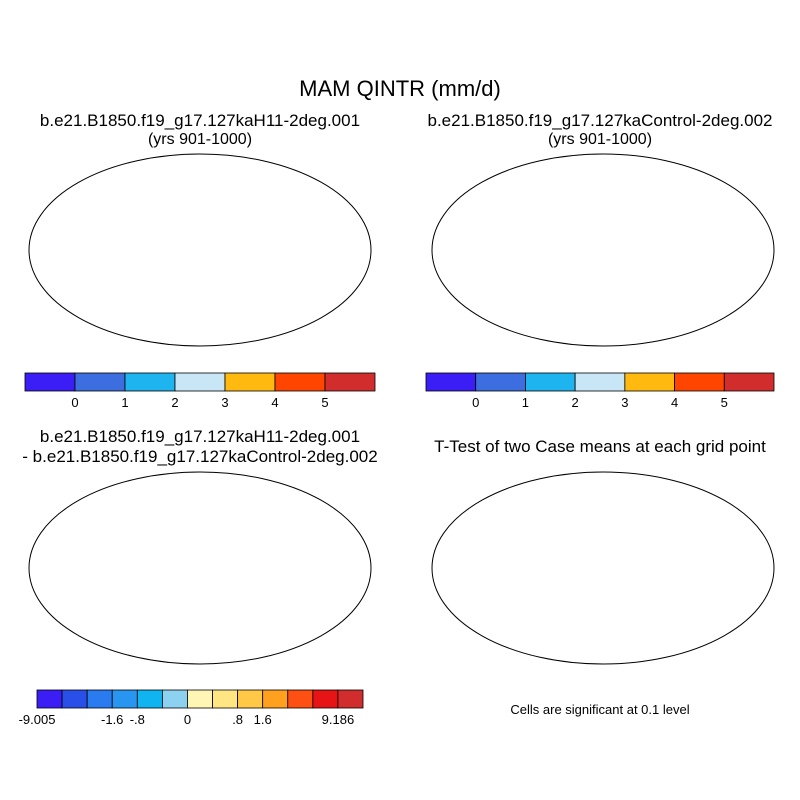 Image resolution: width=800 pixels, height=800 pixels. Describe the element at coordinates (137, 719) in the screenshot. I see `colorbar-tick-label: -.8` at that location.